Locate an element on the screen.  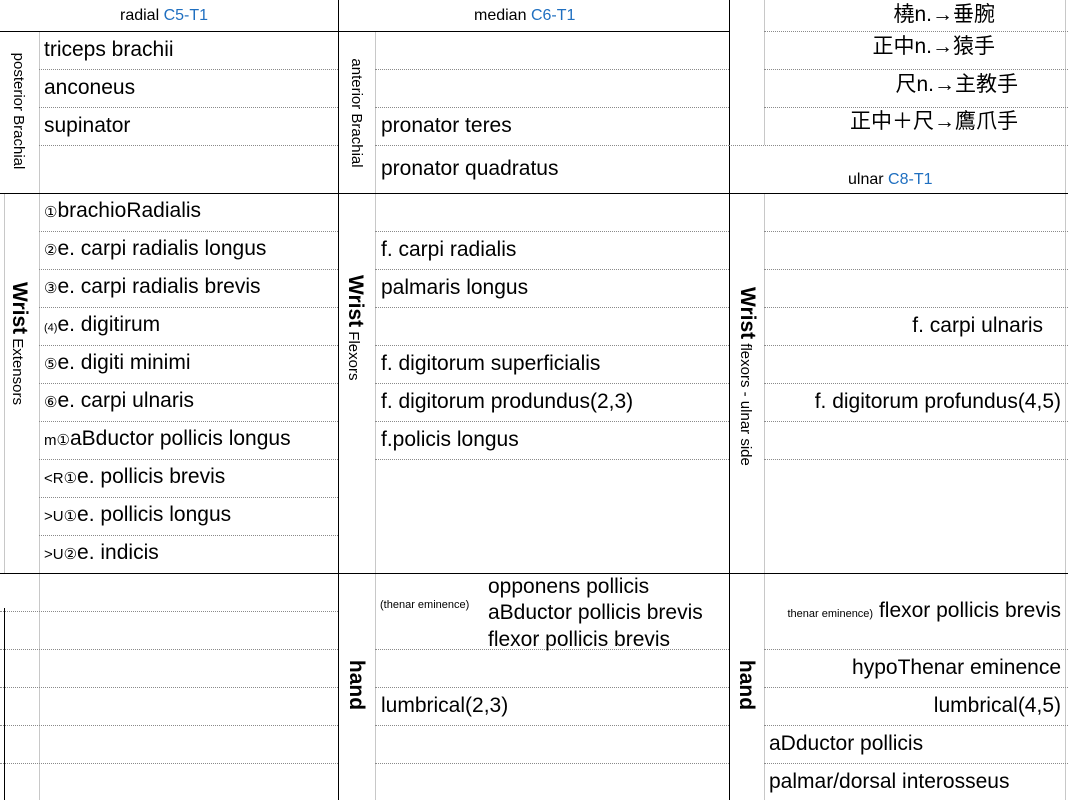
row-marker: ⑥ is located at coordinates (51, 402).